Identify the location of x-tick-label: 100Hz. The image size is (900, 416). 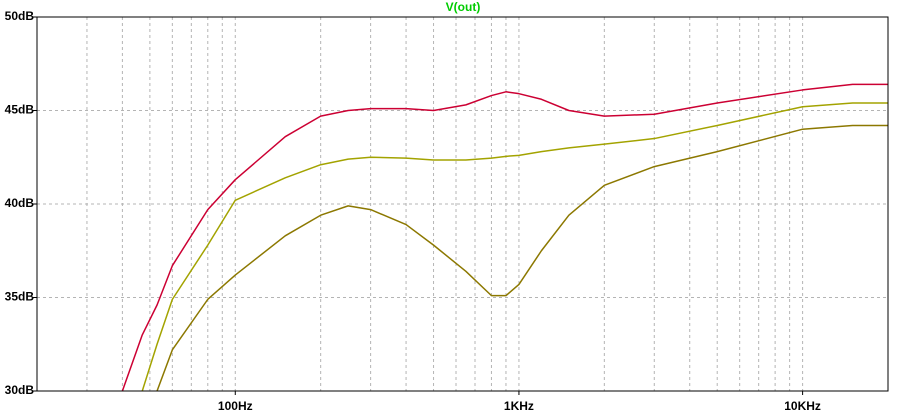
(235, 406).